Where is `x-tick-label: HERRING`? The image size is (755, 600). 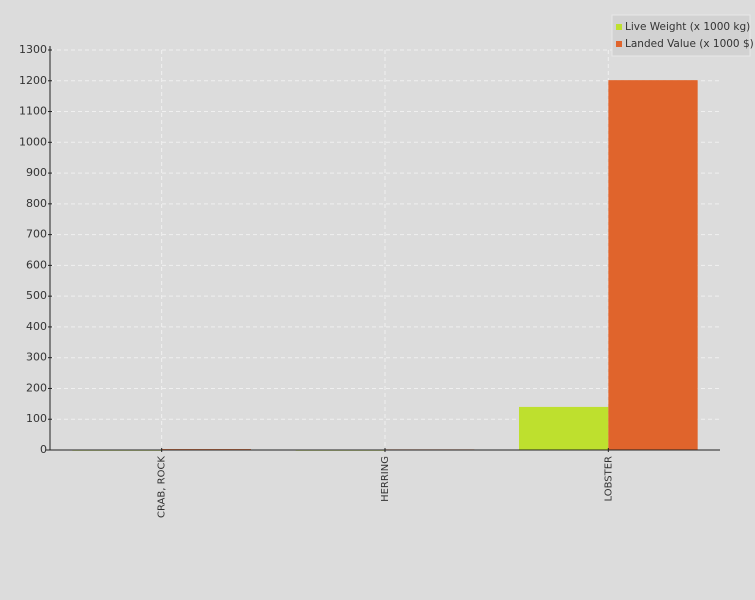 x-tick-label: HERRING is located at coordinates (385, 479).